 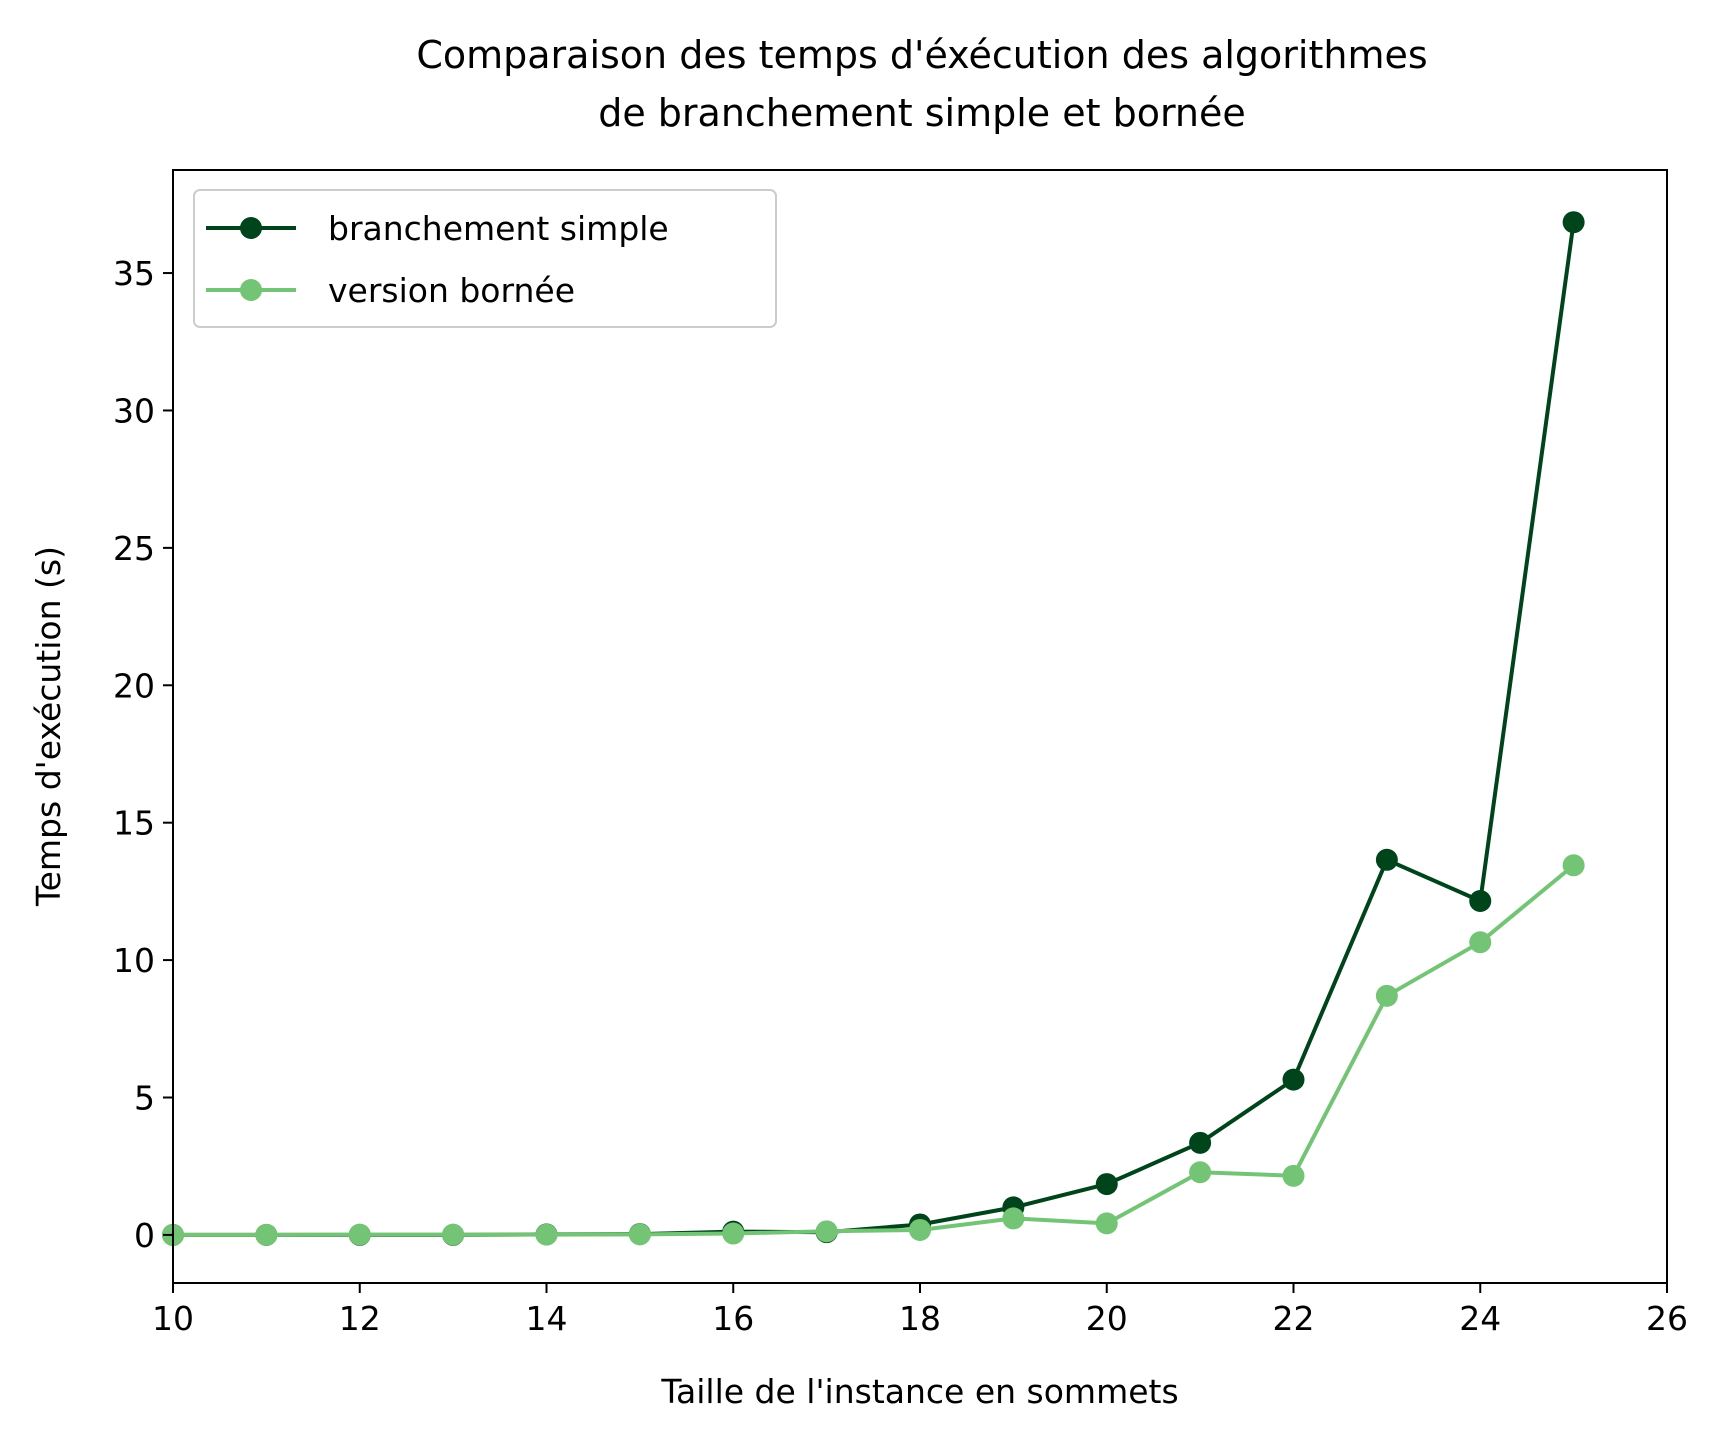 What do you see at coordinates (1107, 1318) in the screenshot?
I see `x-tick-label: 20` at bounding box center [1107, 1318].